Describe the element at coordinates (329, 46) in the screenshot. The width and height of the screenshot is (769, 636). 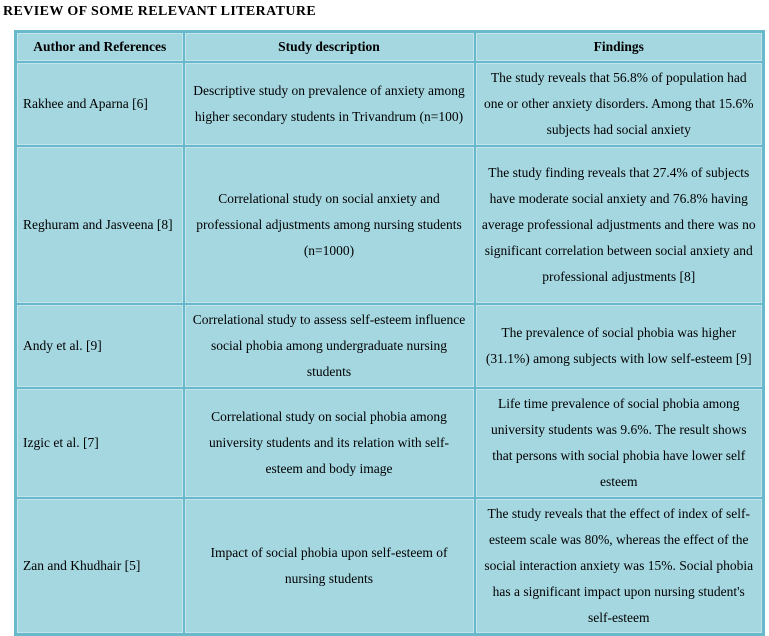
I see `column-header-description: Study description` at that location.